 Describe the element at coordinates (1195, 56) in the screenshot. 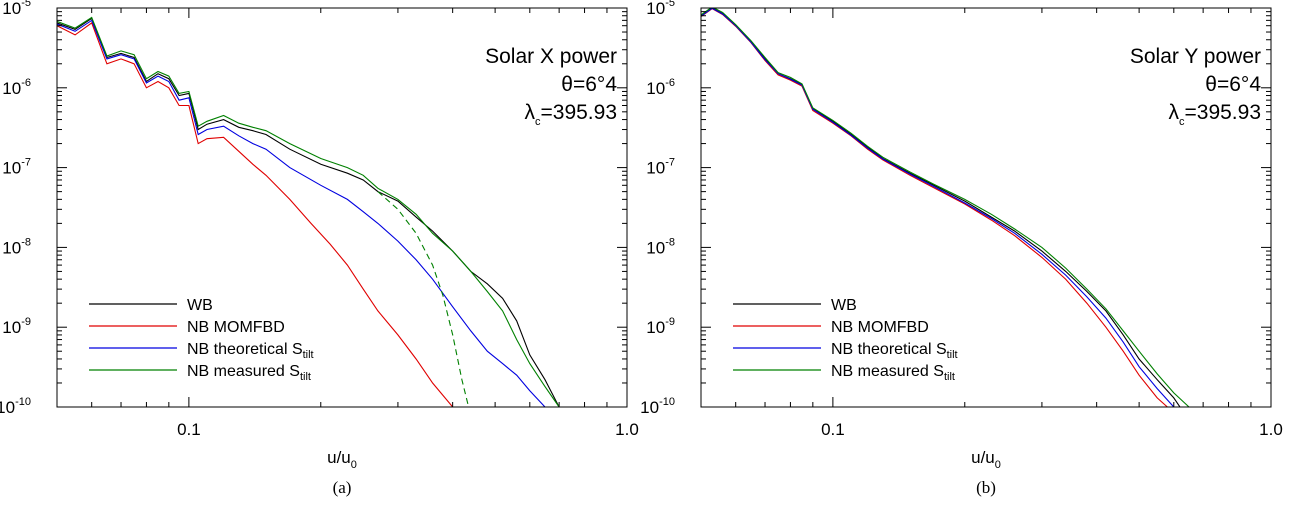

I see `annotation-title: Solar Y power` at that location.